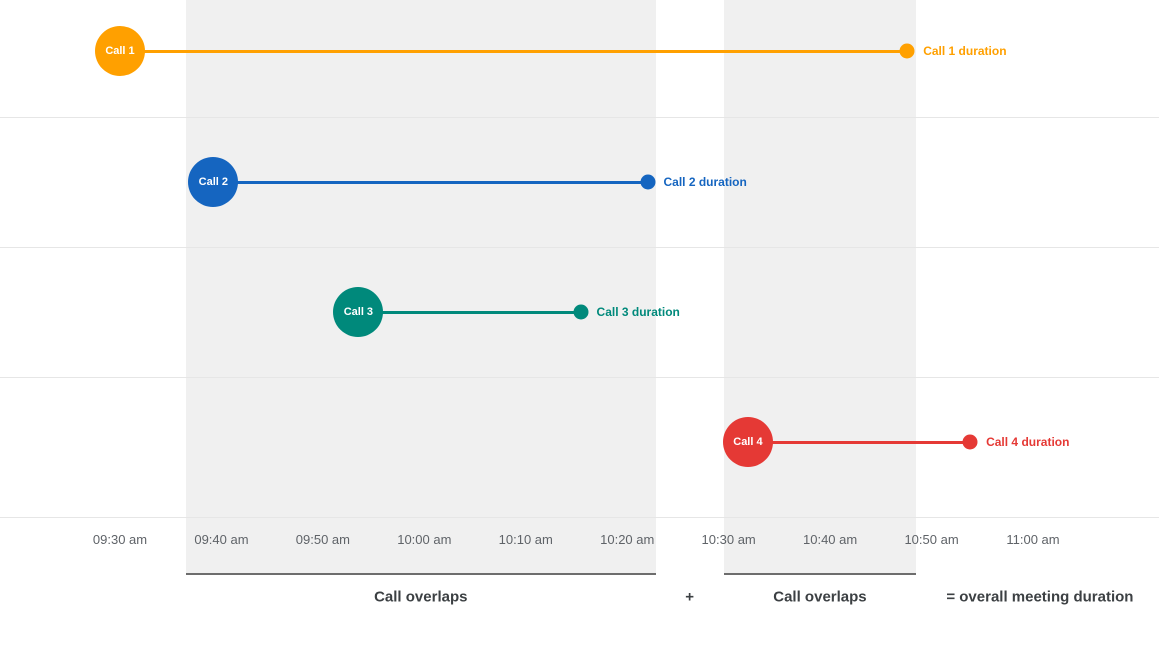 The height and width of the screenshot is (652, 1159). Describe the element at coordinates (120, 539) in the screenshot. I see `x-axis-tick-label: 09:30 am` at that location.